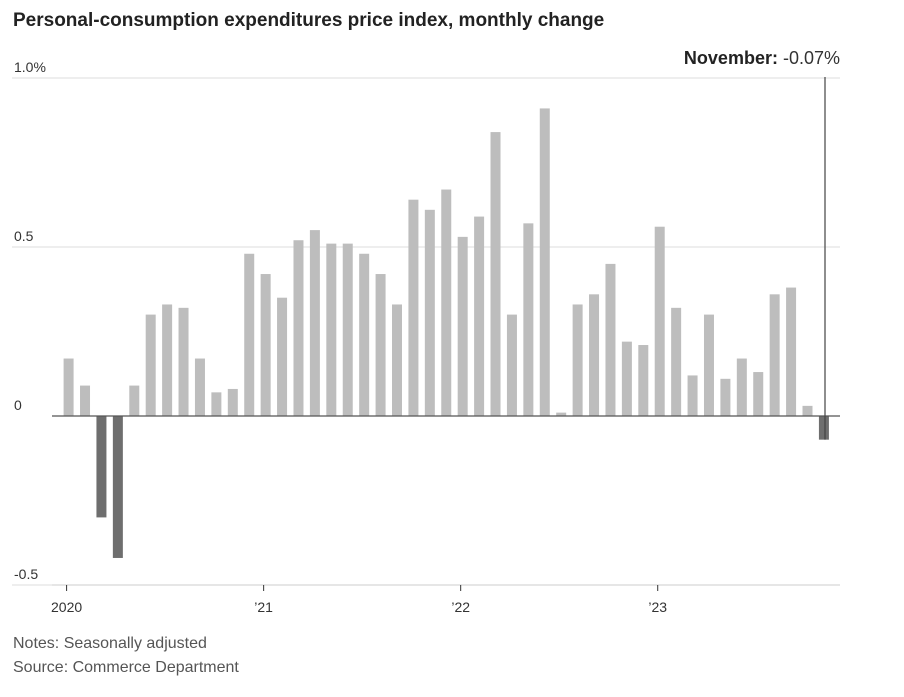  I want to click on y-tick-label: 1.0%, so click(30, 67).